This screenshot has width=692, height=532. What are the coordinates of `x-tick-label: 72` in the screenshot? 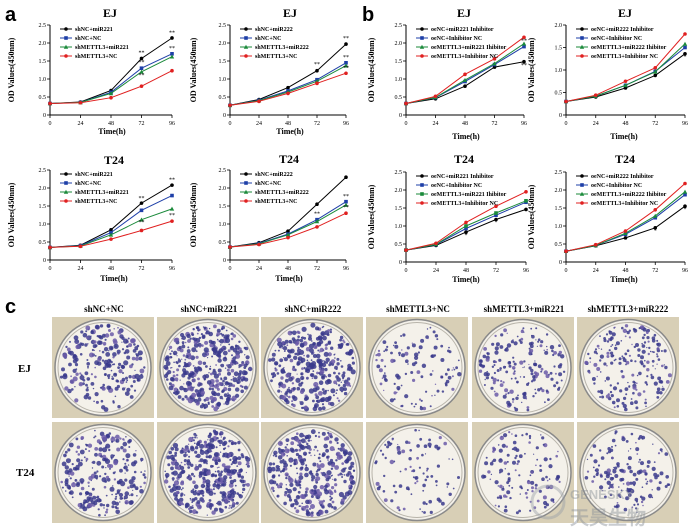 It's located at (655, 271).